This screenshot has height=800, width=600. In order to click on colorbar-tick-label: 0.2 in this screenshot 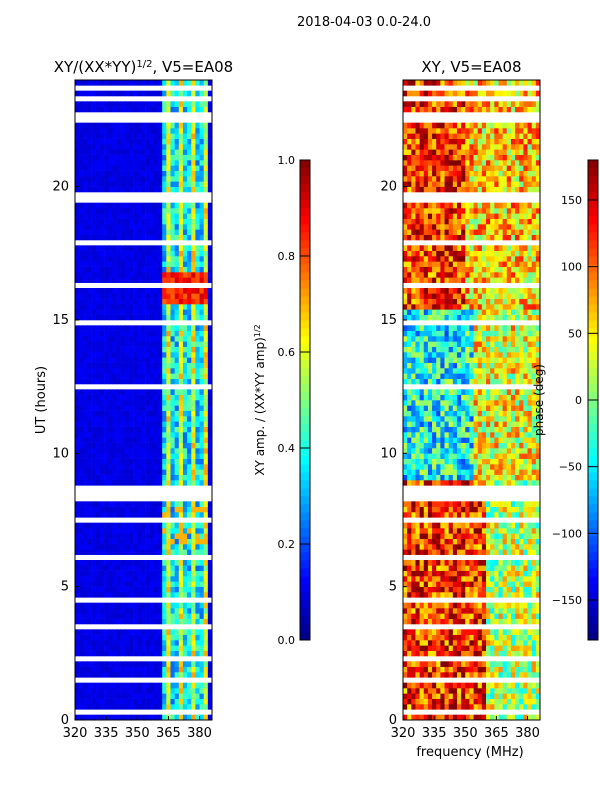, I will do `click(287, 544)`.